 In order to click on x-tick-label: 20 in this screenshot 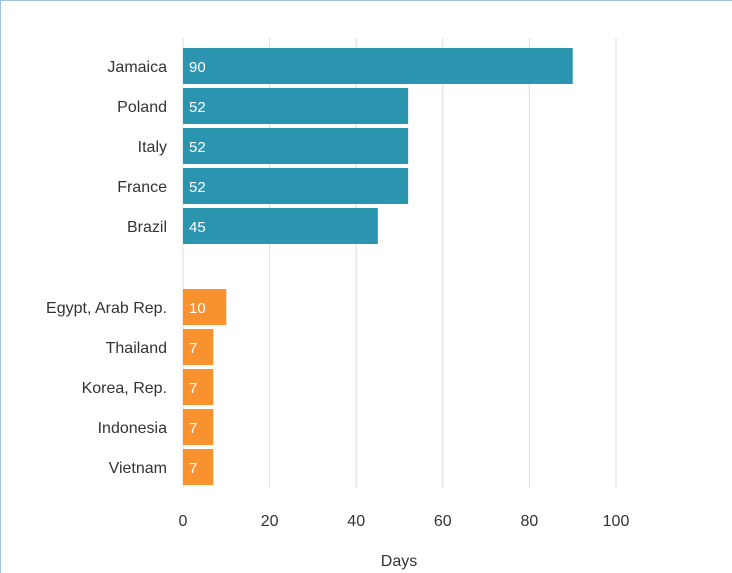, I will do `click(270, 521)`.